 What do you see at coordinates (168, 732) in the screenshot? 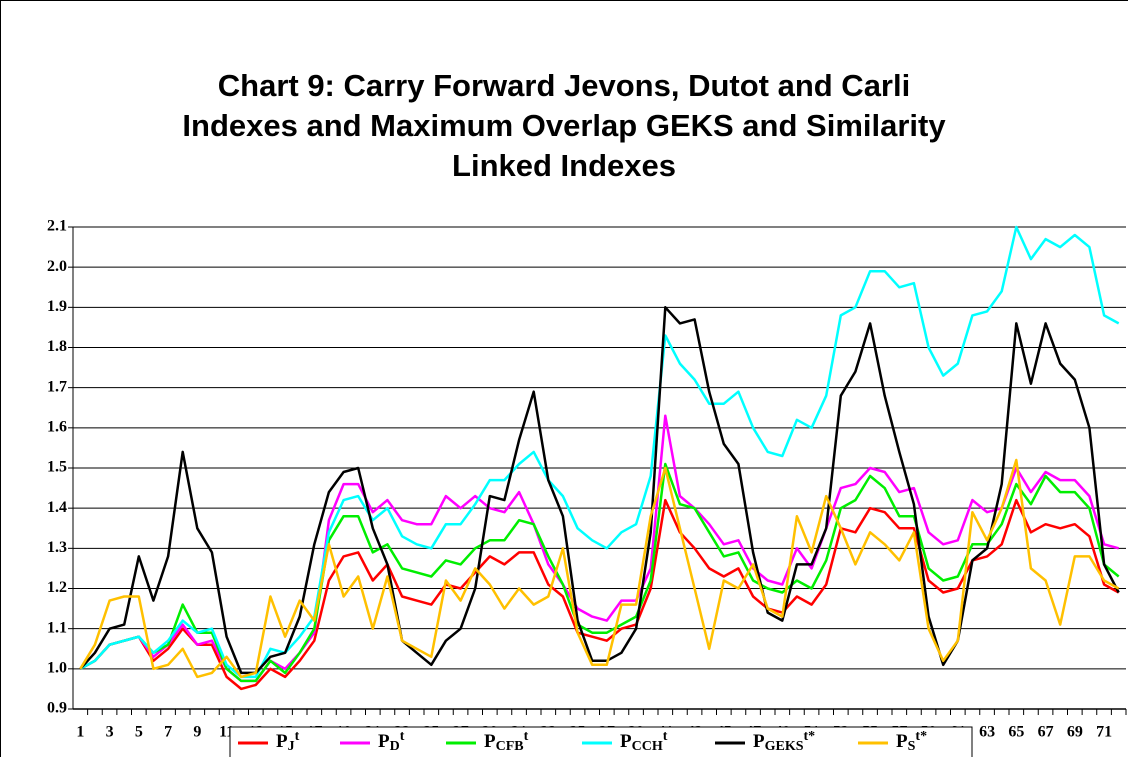
I see `x-tick-label: 7` at bounding box center [168, 732].